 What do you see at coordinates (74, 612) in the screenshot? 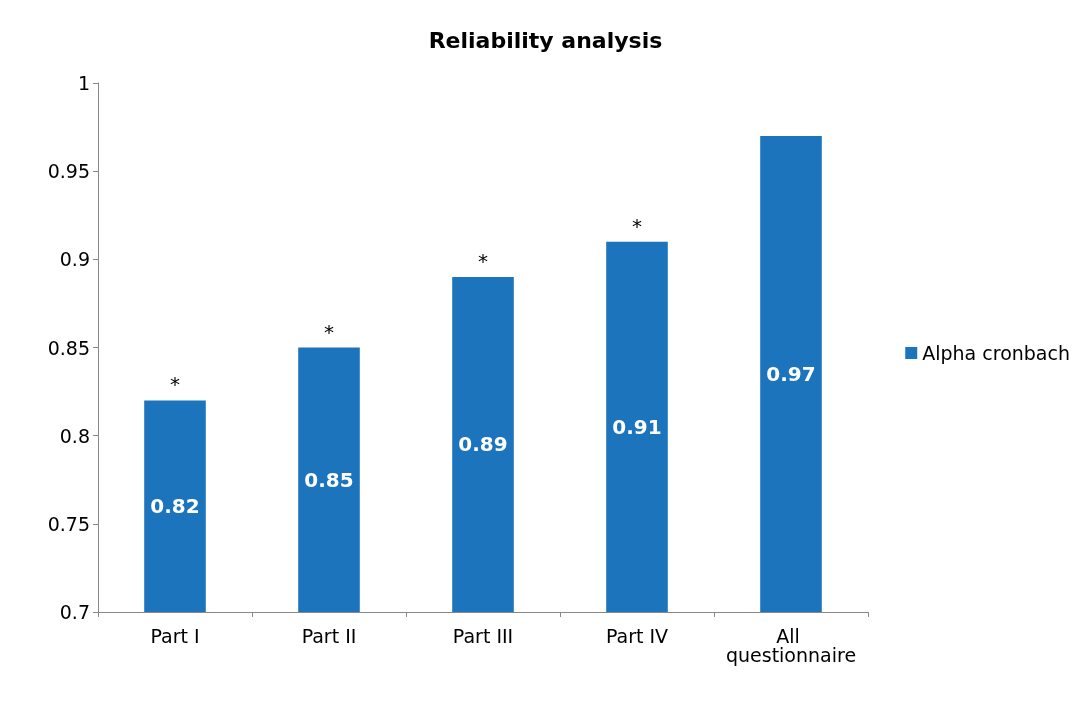
I see `y-tick-label: 0.7` at bounding box center [74, 612].